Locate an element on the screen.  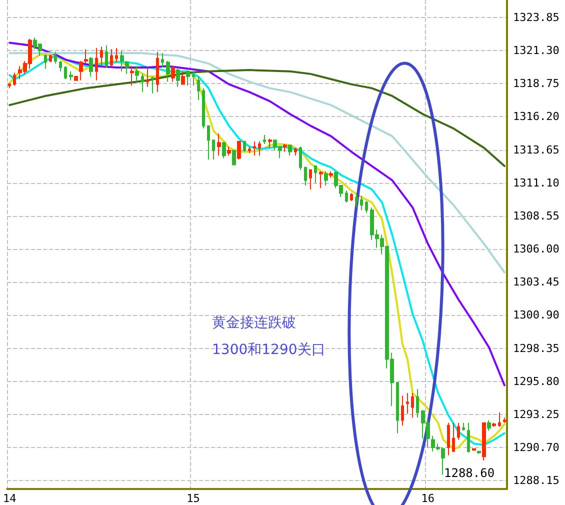
x-tick-label: 16 is located at coordinates (428, 498).